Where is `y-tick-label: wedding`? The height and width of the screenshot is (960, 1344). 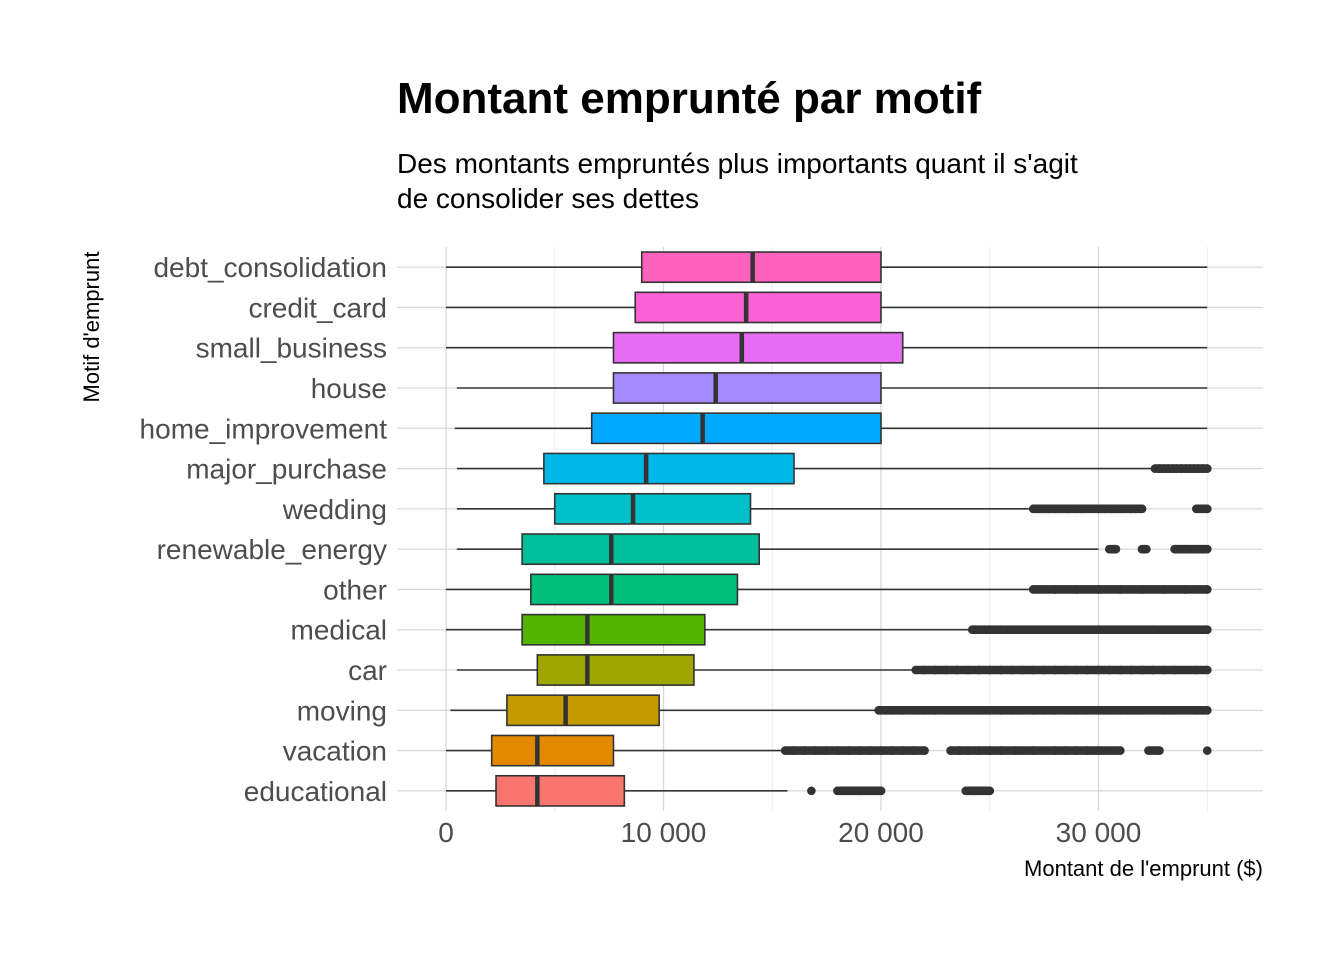
y-tick-label: wedding is located at coordinates (334, 509).